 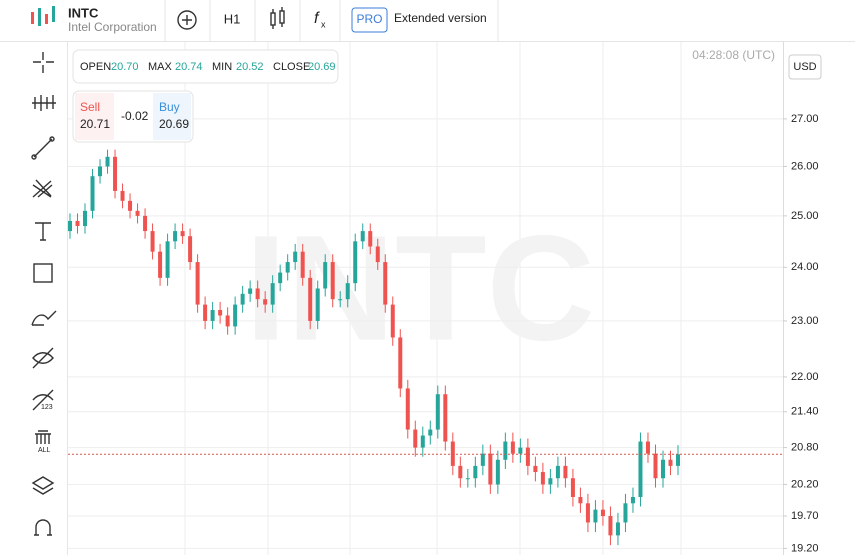 I want to click on fib-tool, so click(x=42, y=188).